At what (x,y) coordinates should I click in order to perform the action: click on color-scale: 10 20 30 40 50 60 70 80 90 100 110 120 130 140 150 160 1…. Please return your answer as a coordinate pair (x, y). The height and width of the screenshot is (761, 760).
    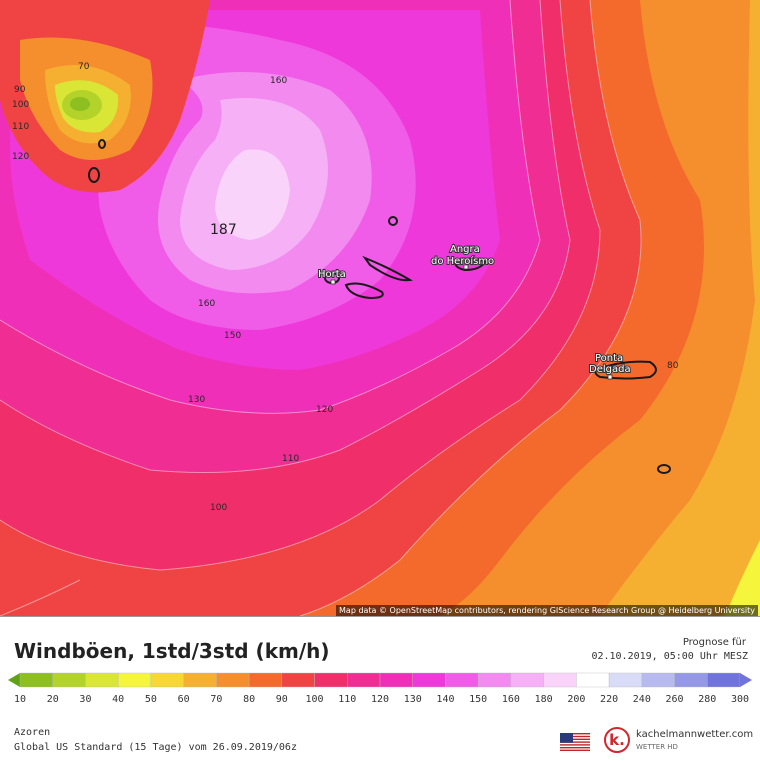
    Looking at the image, I should click on (380, 688).